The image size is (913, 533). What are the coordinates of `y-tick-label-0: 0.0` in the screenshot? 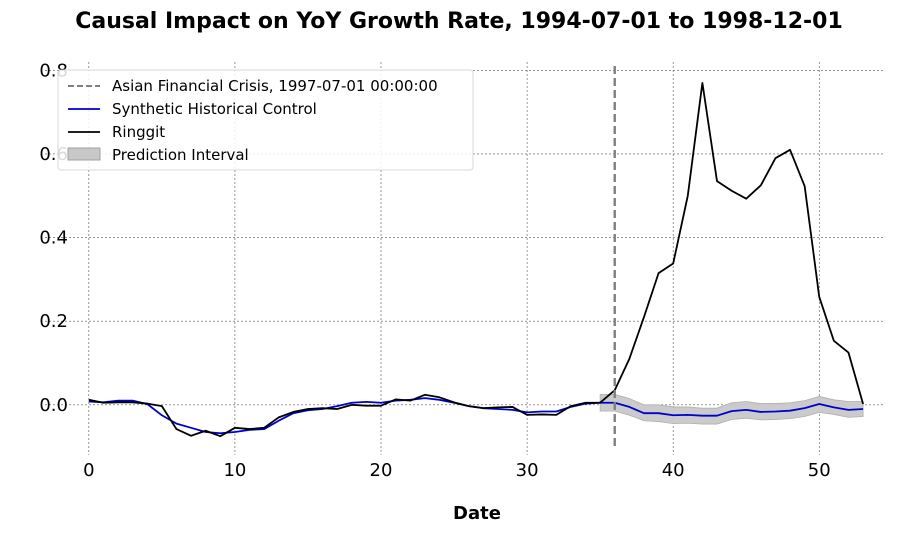 It's located at (53, 405).